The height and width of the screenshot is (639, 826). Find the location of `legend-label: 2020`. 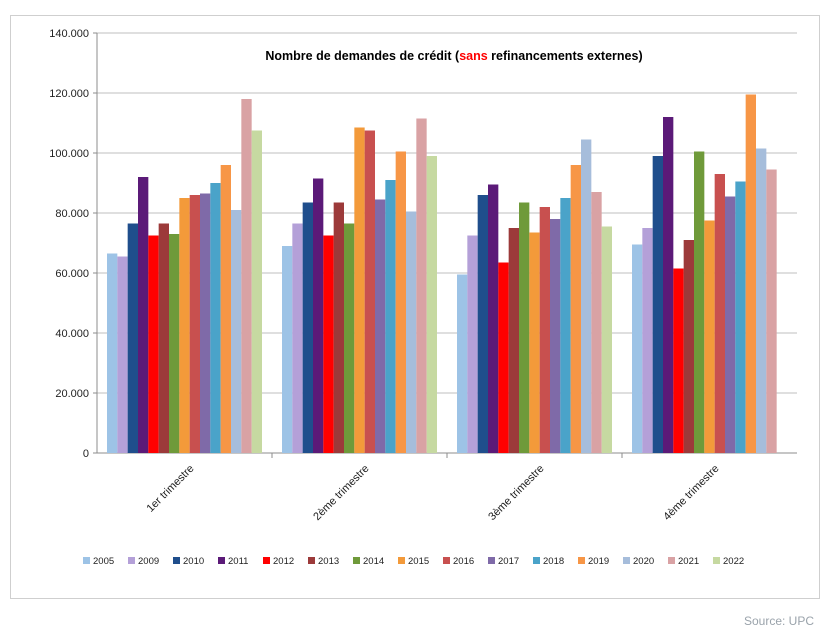

legend-label: 2020 is located at coordinates (643, 561).